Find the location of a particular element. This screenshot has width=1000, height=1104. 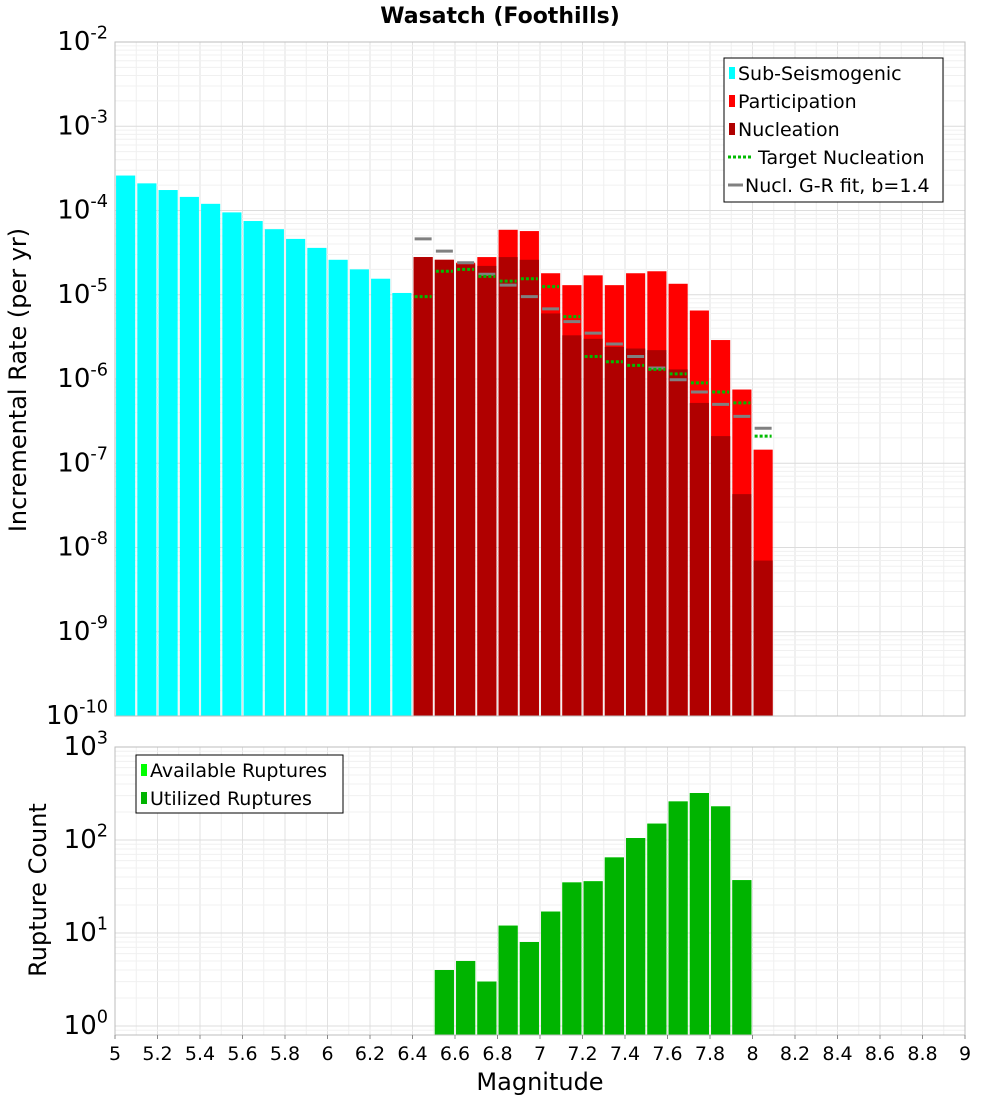

rate-y-tick-label: 10⁻³ is located at coordinates (82, 125).